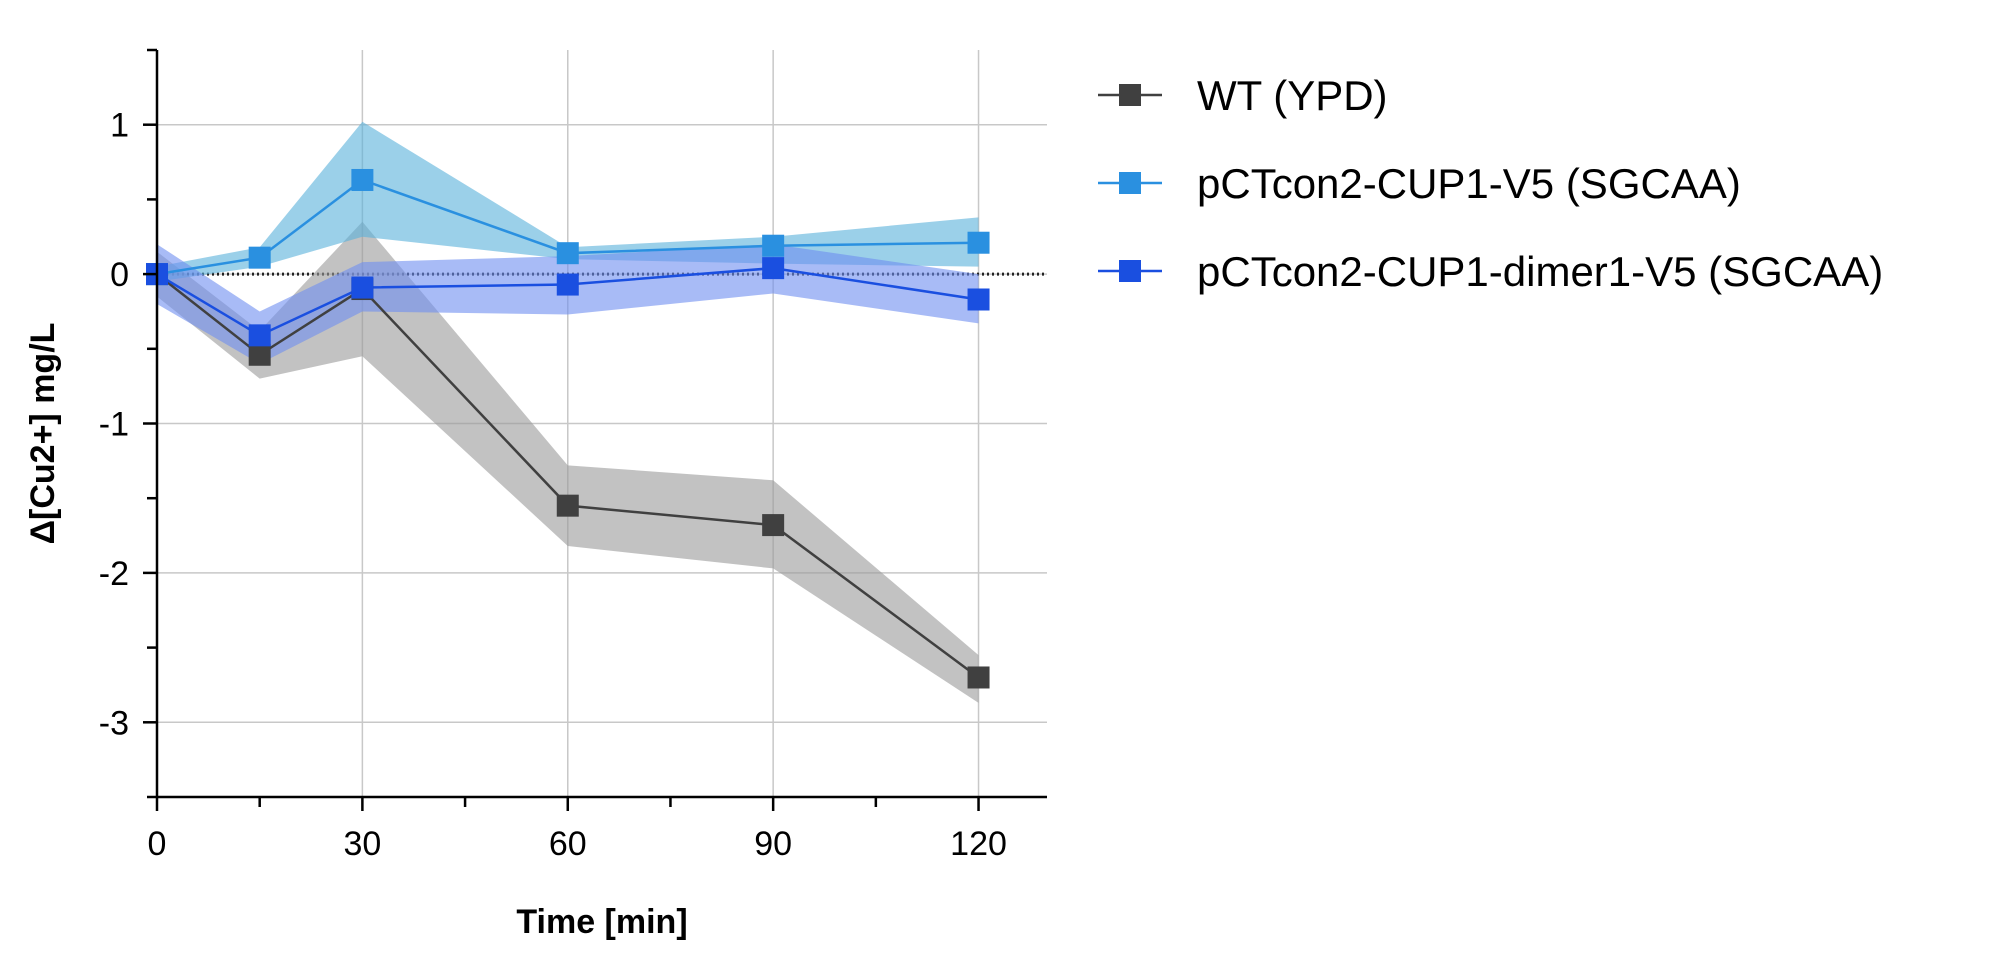 Image resolution: width=1999 pixels, height=963 pixels. What do you see at coordinates (119, 275) in the screenshot?
I see `y-tick-label: 0` at bounding box center [119, 275].